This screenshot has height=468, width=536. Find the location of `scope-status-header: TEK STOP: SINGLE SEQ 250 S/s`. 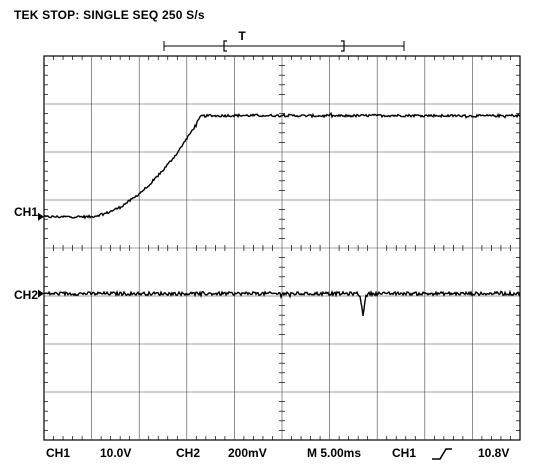

scope-status-header: TEK STOP: SINGLE SEQ 250 S/s is located at coordinates (109, 15).